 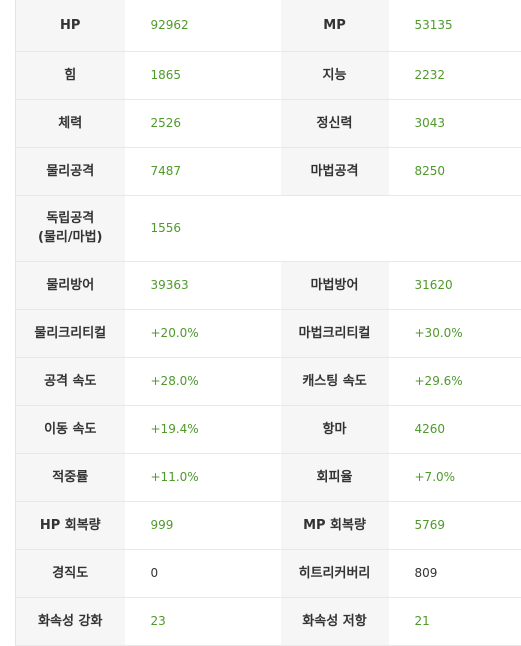 What do you see at coordinates (335, 285) in the screenshot?
I see `stat-label-magic-defense: 마법방어` at bounding box center [335, 285].